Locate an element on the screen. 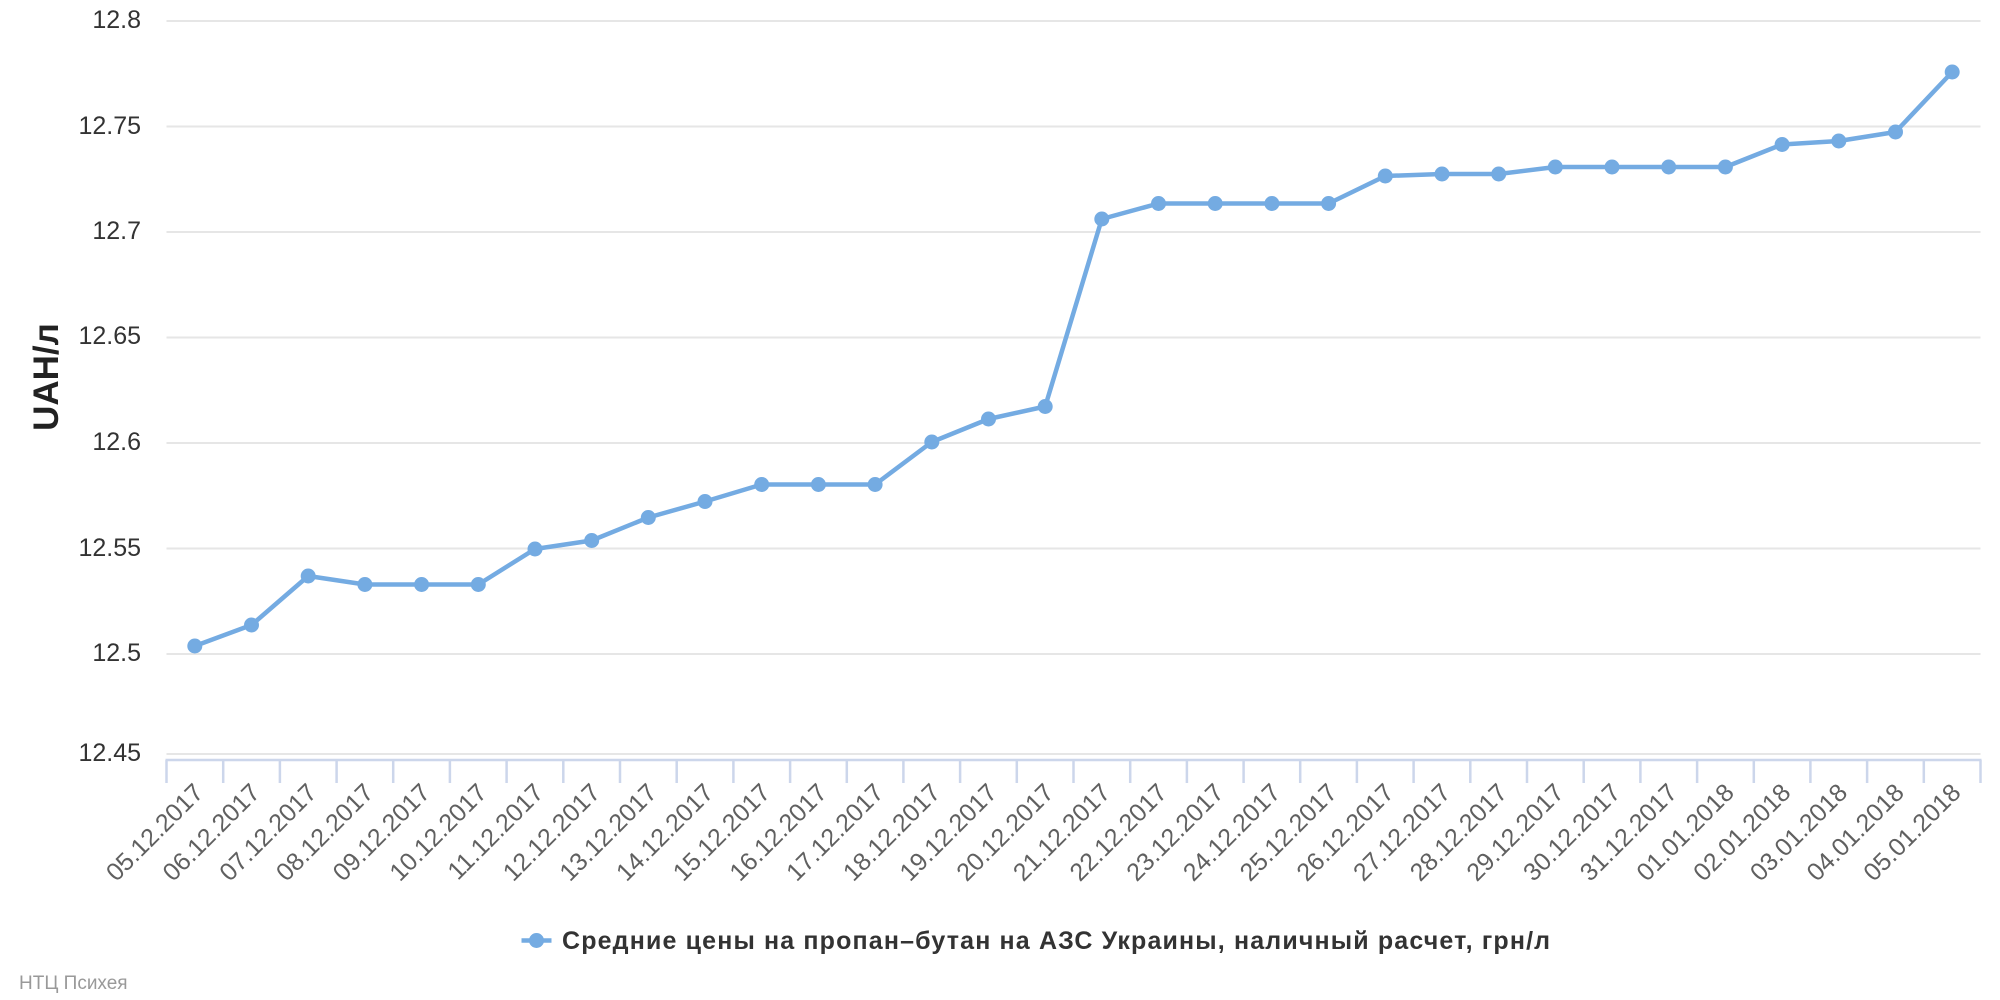  svg-text: 12.6 is located at coordinates (116, 442).